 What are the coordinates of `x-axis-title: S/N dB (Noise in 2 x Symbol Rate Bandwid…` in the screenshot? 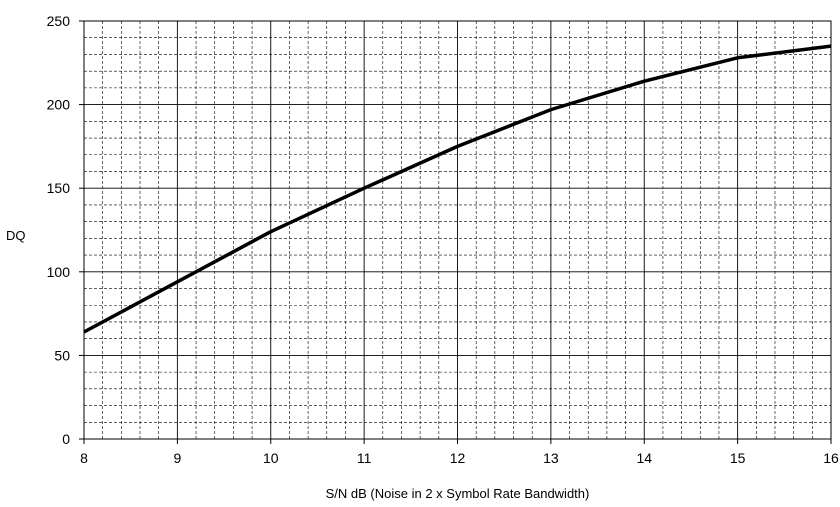 It's located at (458, 493).